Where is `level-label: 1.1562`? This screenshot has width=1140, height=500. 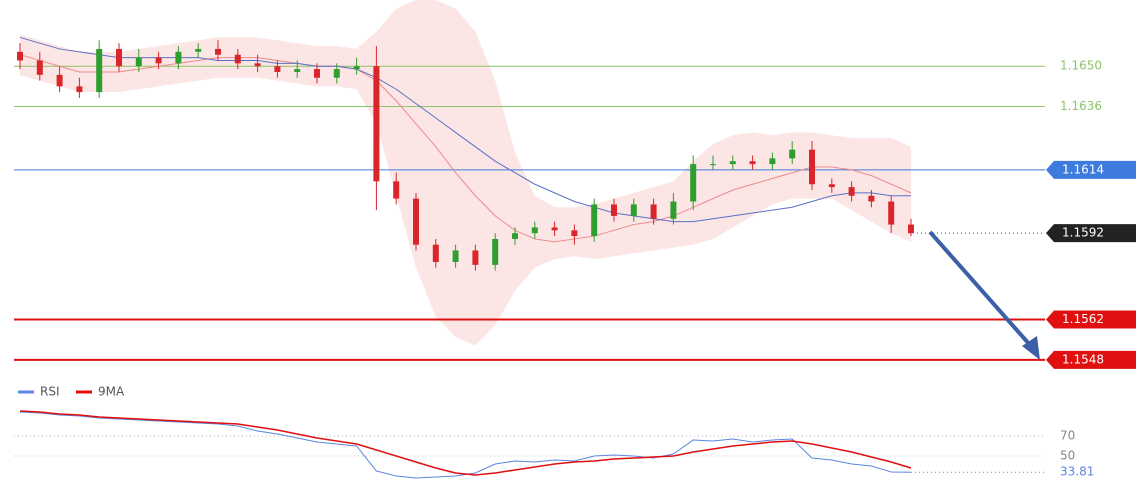 level-label: 1.1562 is located at coordinates (1083, 319).